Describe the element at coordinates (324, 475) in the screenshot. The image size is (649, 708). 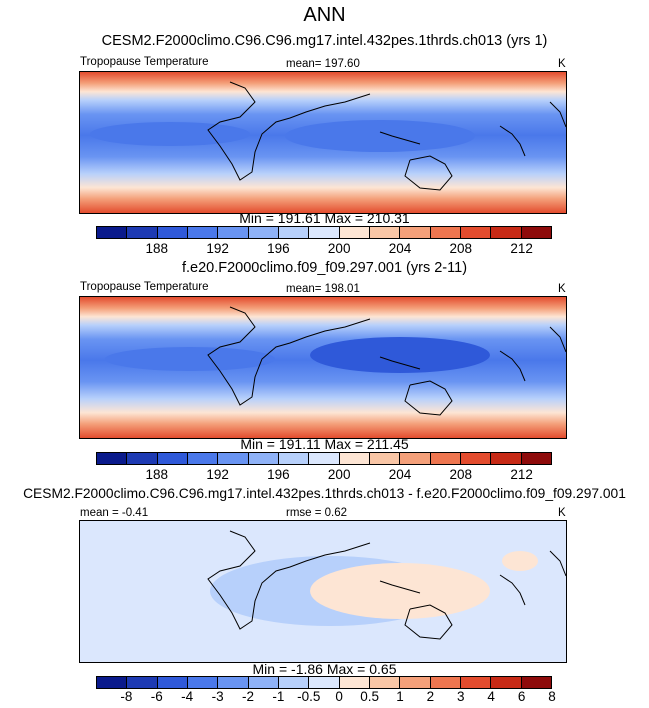
I see `panel2-colorbar-ticks: 188 192 196 200 204 208 212` at that location.